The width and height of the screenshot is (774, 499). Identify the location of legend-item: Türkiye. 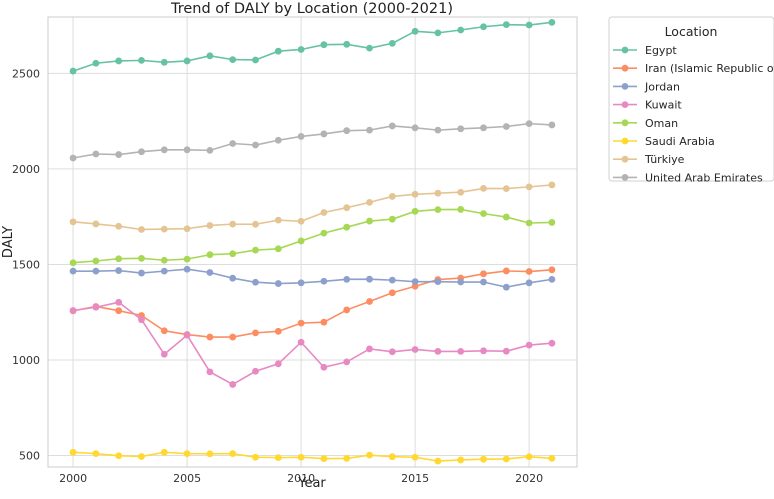
(649, 159).